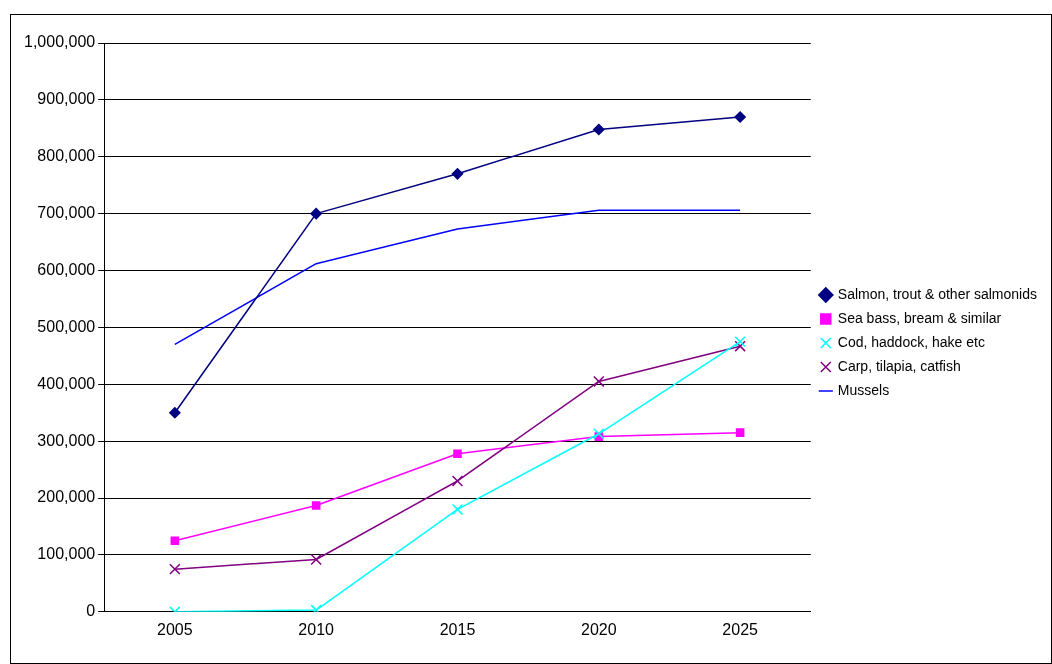 This screenshot has height=664, width=1052. I want to click on x-tick-label: 2015, so click(457, 629).